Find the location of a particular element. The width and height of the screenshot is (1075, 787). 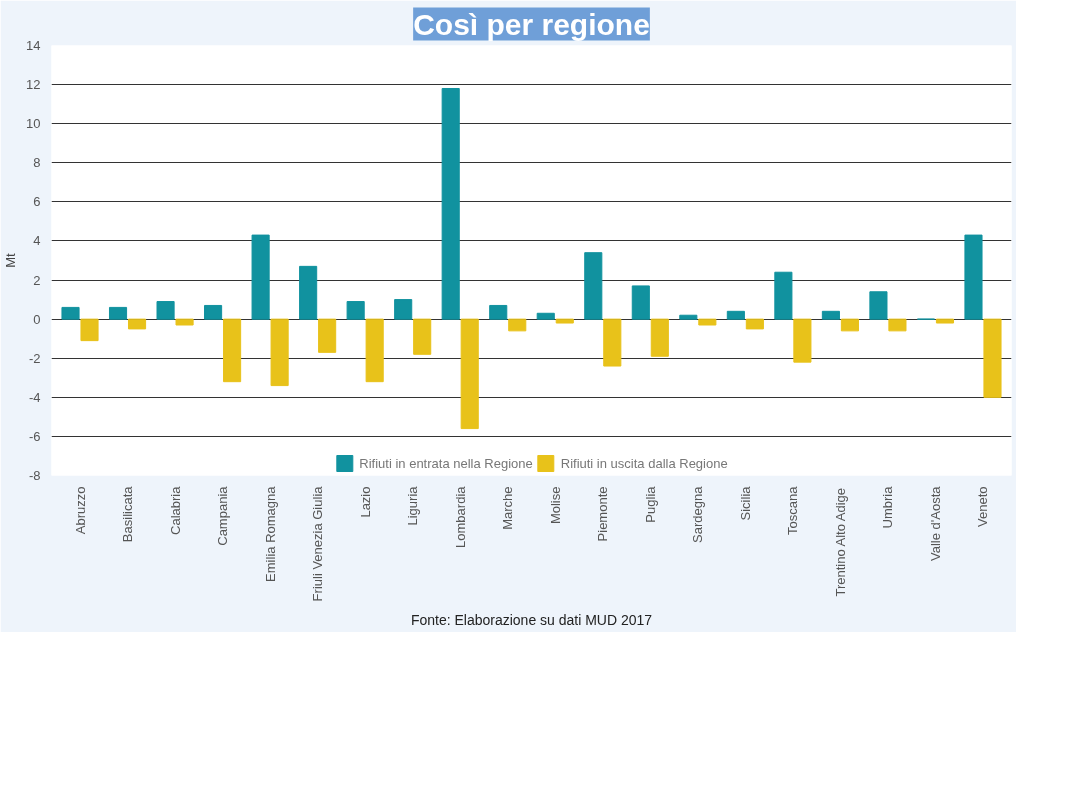

x-tick-label: Abruzzo is located at coordinates (80, 510).